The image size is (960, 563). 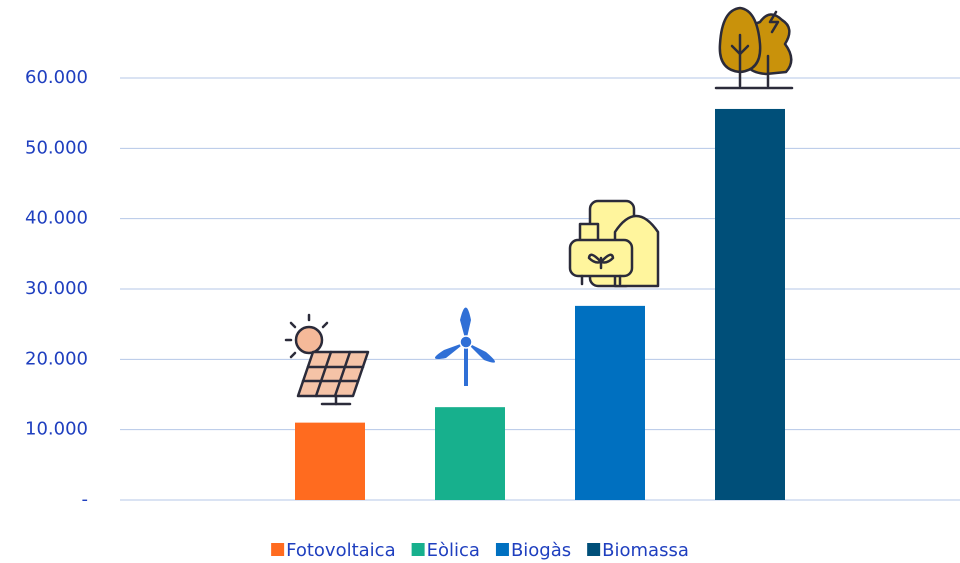 What do you see at coordinates (56, 218) in the screenshot?
I see `y-tick-label: 40.000` at bounding box center [56, 218].